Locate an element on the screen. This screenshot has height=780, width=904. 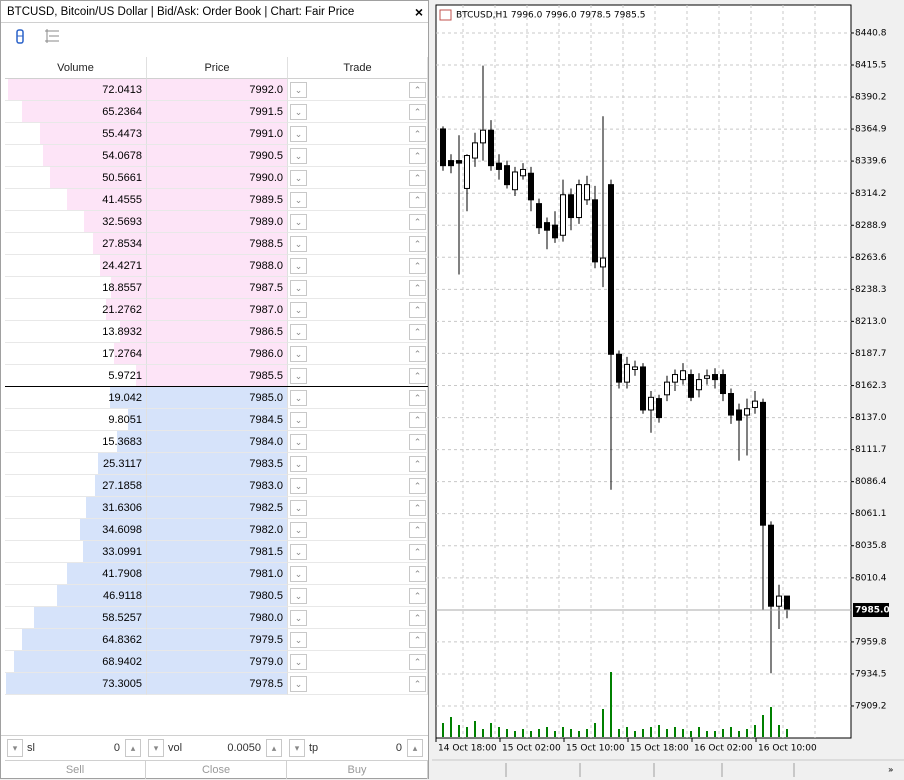
y-tick-label: 8213.0 is located at coordinates (871, 322).